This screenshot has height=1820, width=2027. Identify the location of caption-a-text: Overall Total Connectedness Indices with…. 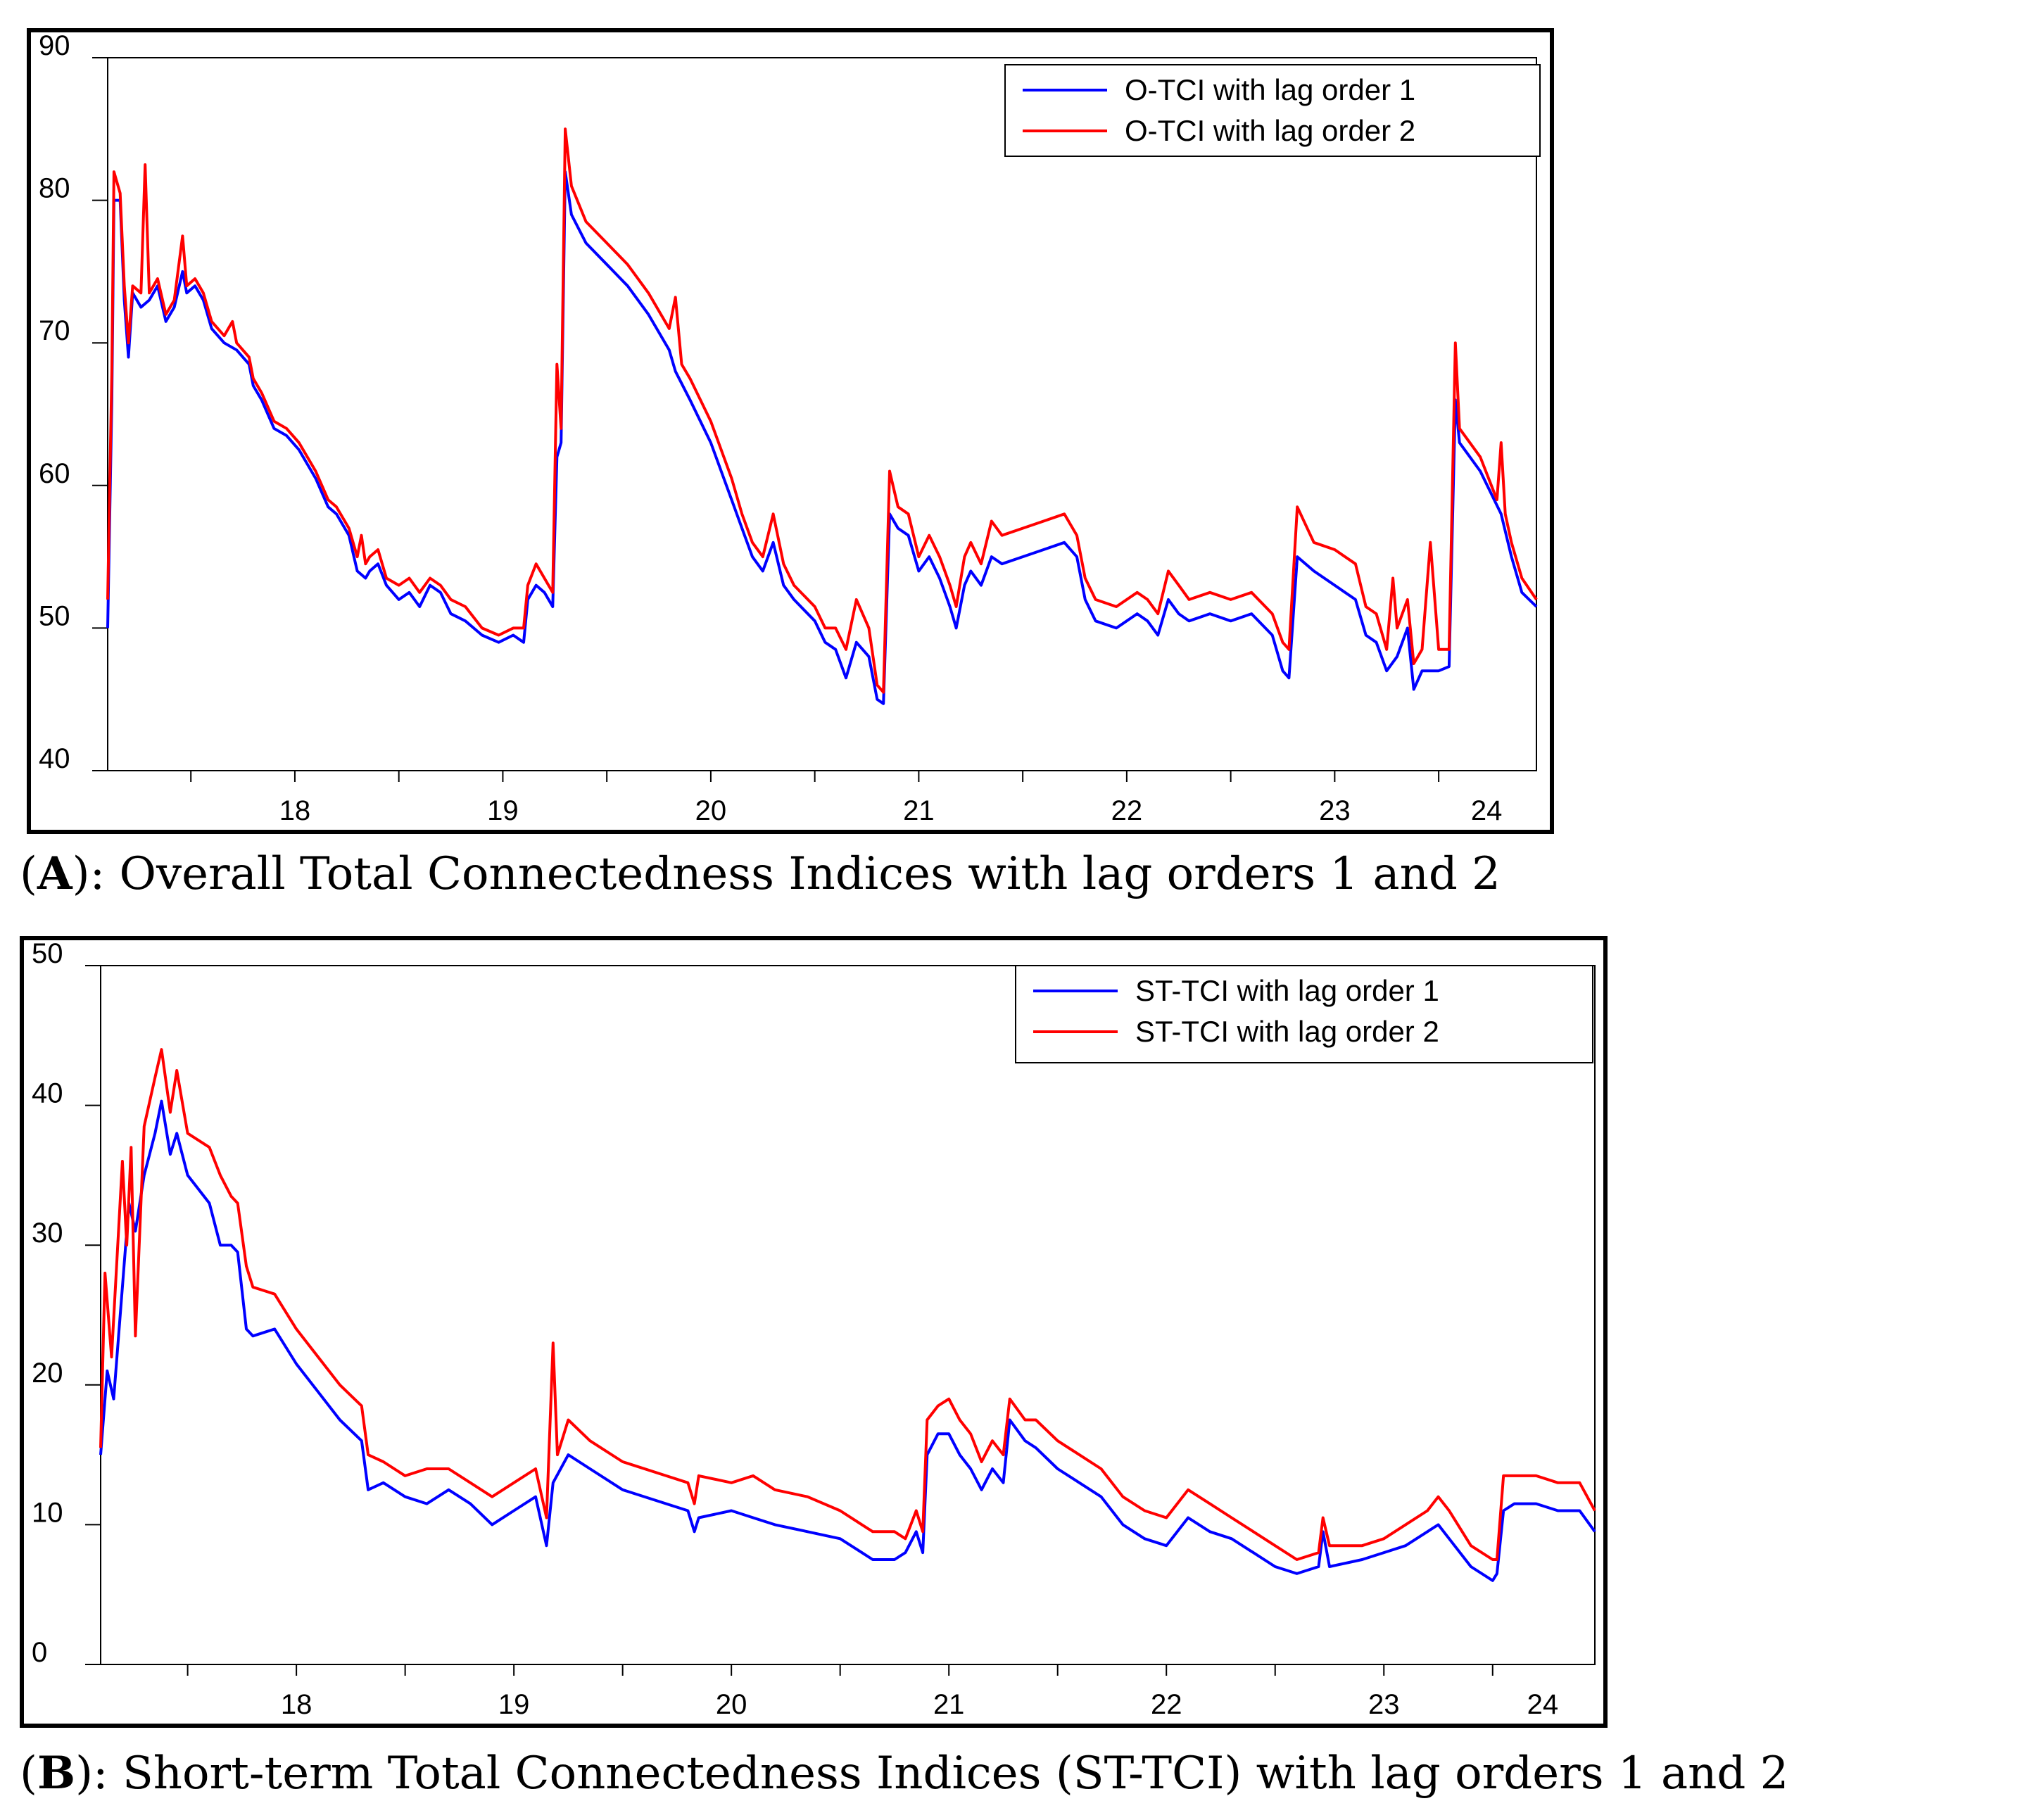
(810, 874).